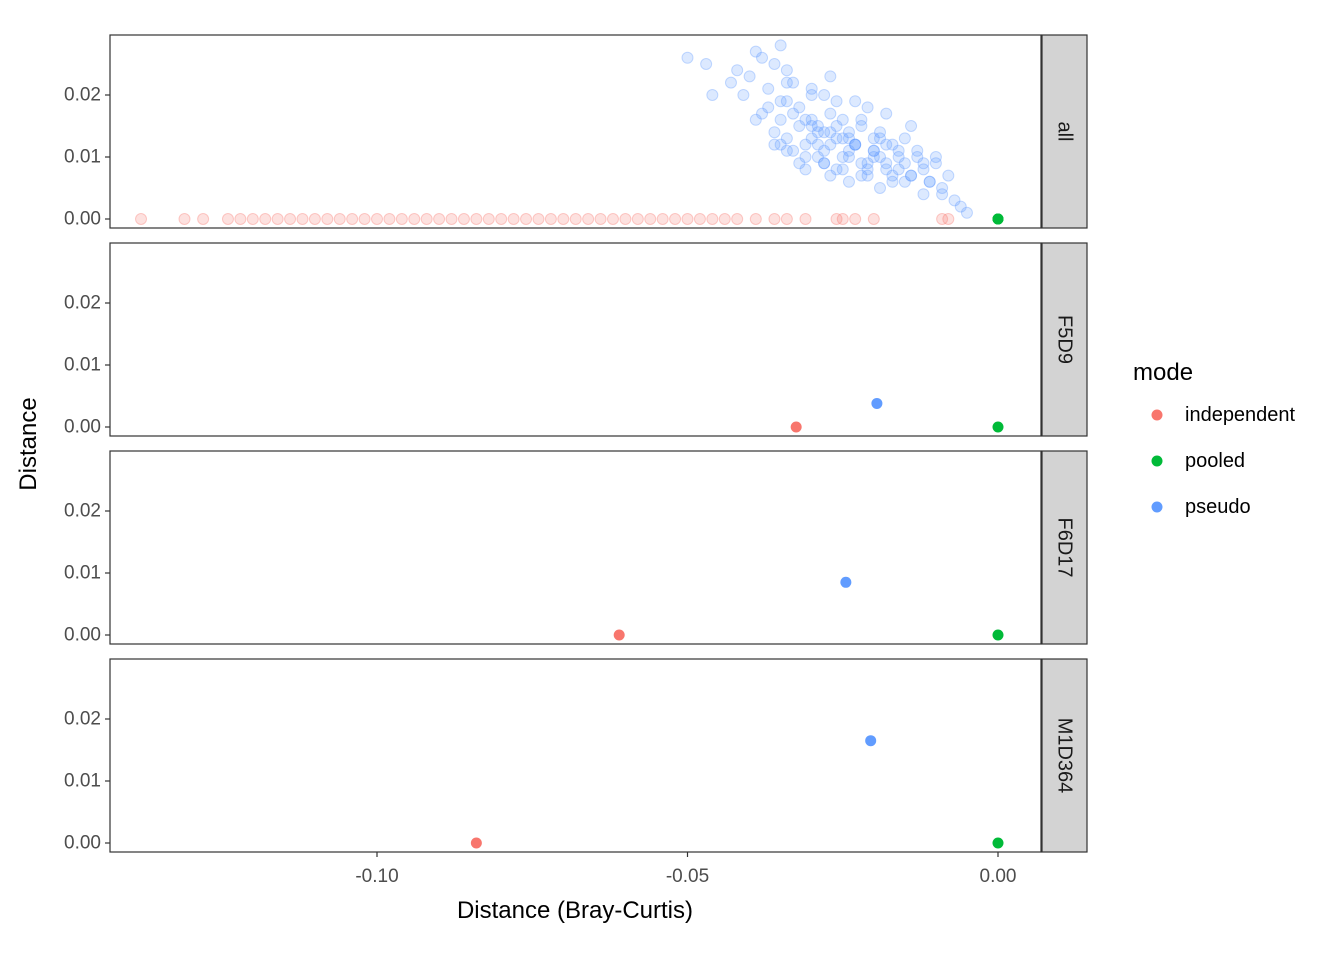 The image size is (1344, 960). What do you see at coordinates (687, 876) in the screenshot?
I see `x-tick-label: -0.05` at bounding box center [687, 876].